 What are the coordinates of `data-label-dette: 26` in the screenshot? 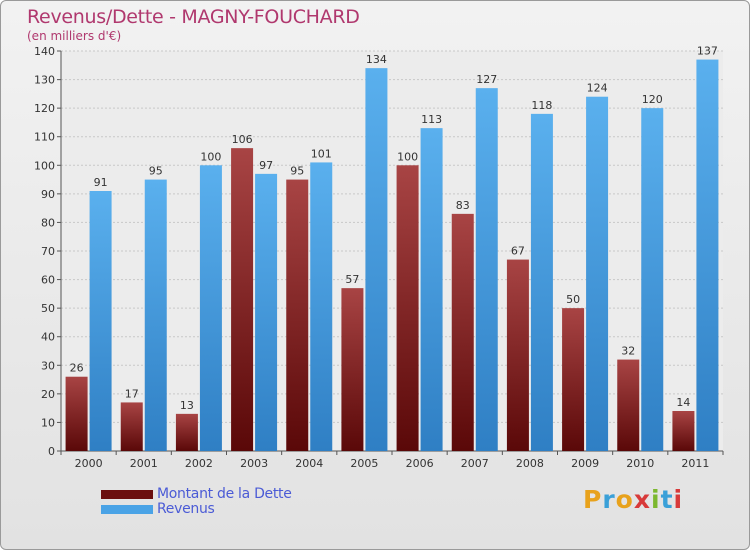 It's located at (77, 368).